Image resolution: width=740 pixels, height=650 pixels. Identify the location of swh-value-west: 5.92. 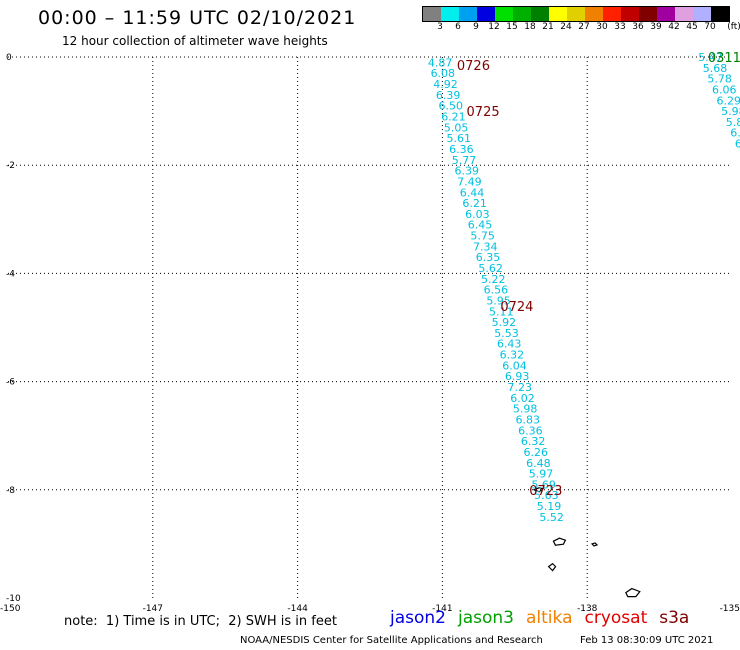
(504, 322).